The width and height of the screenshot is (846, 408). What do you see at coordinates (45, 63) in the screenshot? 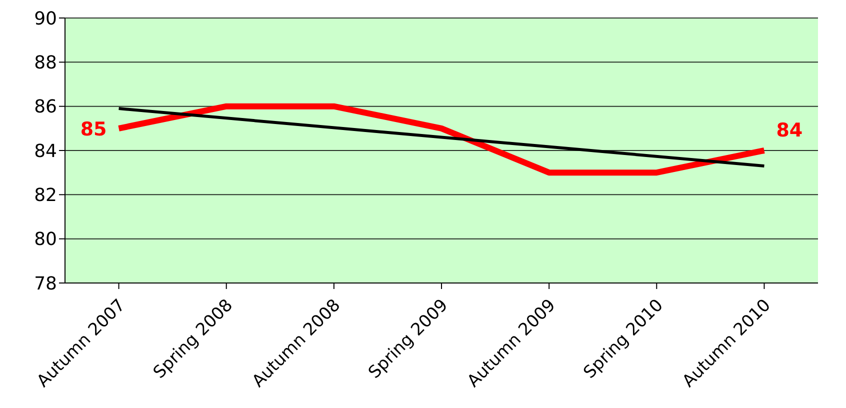
I see `y-tick-label: 88` at bounding box center [45, 63].